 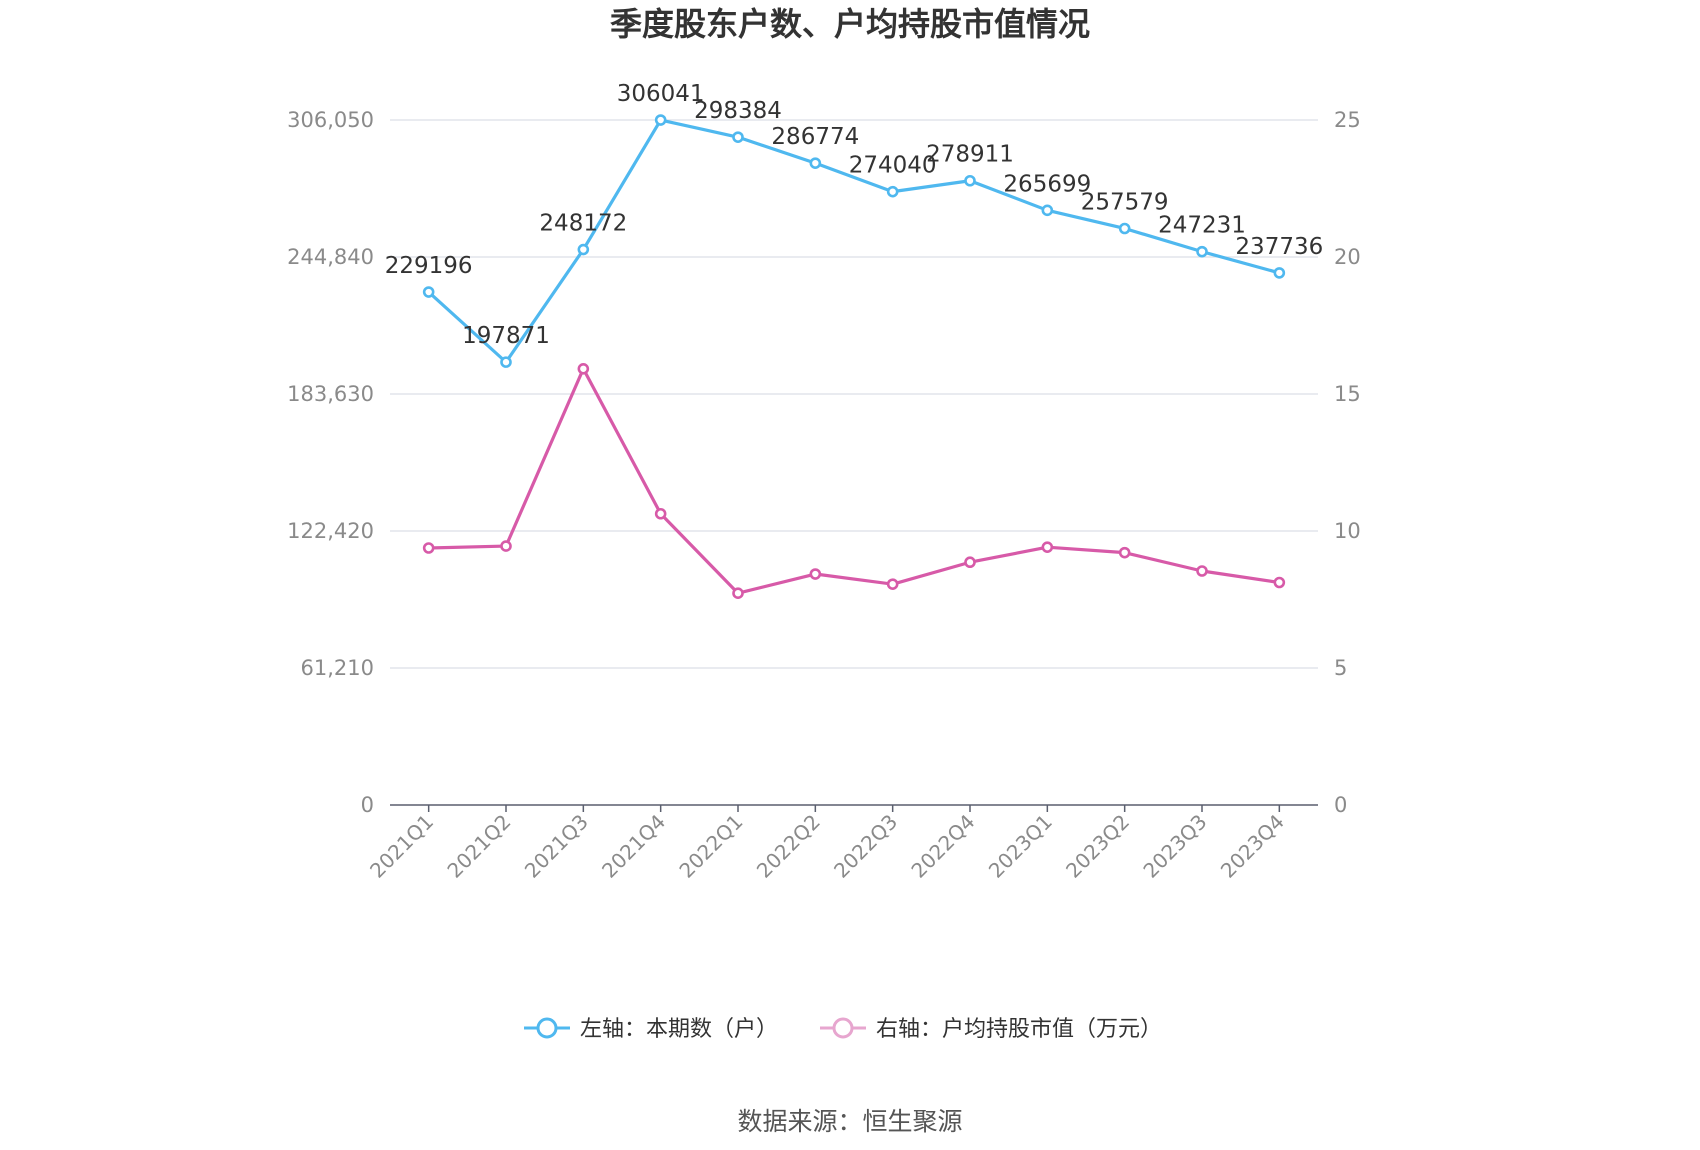 I want to click on data-label: 278911, so click(x=970, y=155).